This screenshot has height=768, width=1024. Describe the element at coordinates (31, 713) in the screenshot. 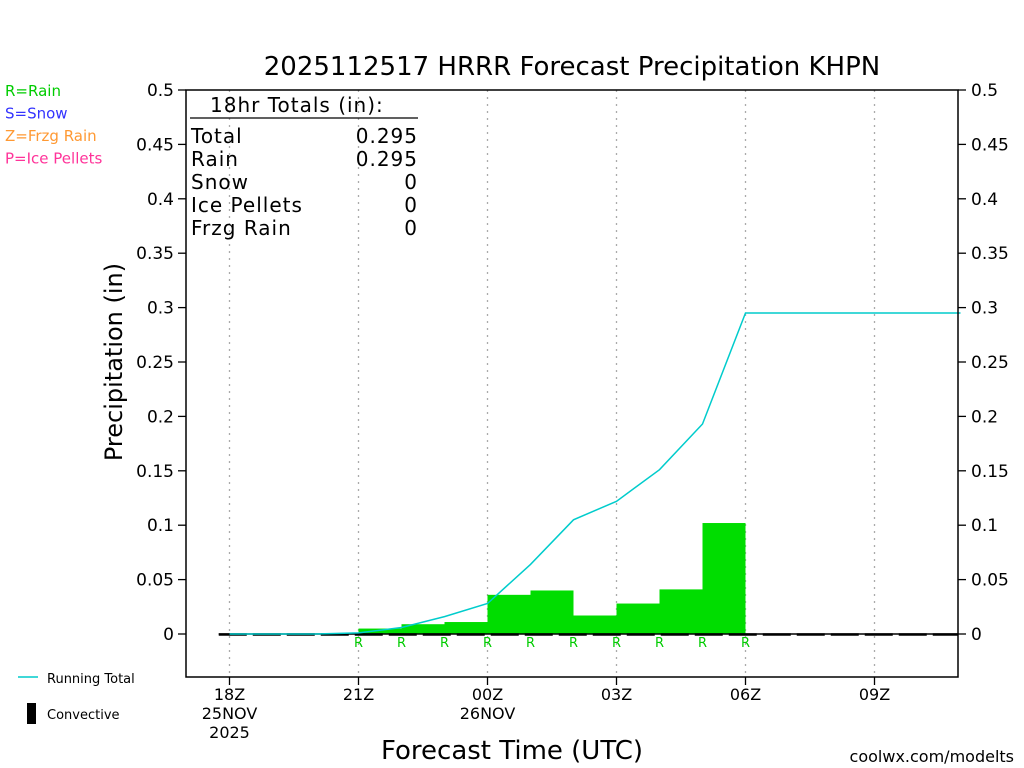

I see `convective-legend-swatch` at that location.